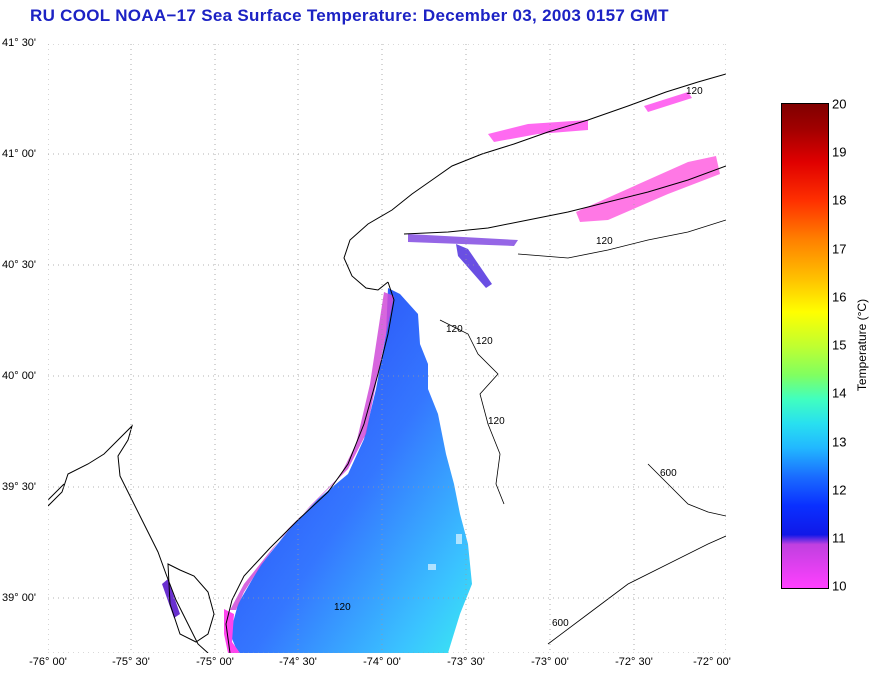  Describe the element at coordinates (19, 598) in the screenshot. I see `lat-tick-label: 39° 00'` at that location.